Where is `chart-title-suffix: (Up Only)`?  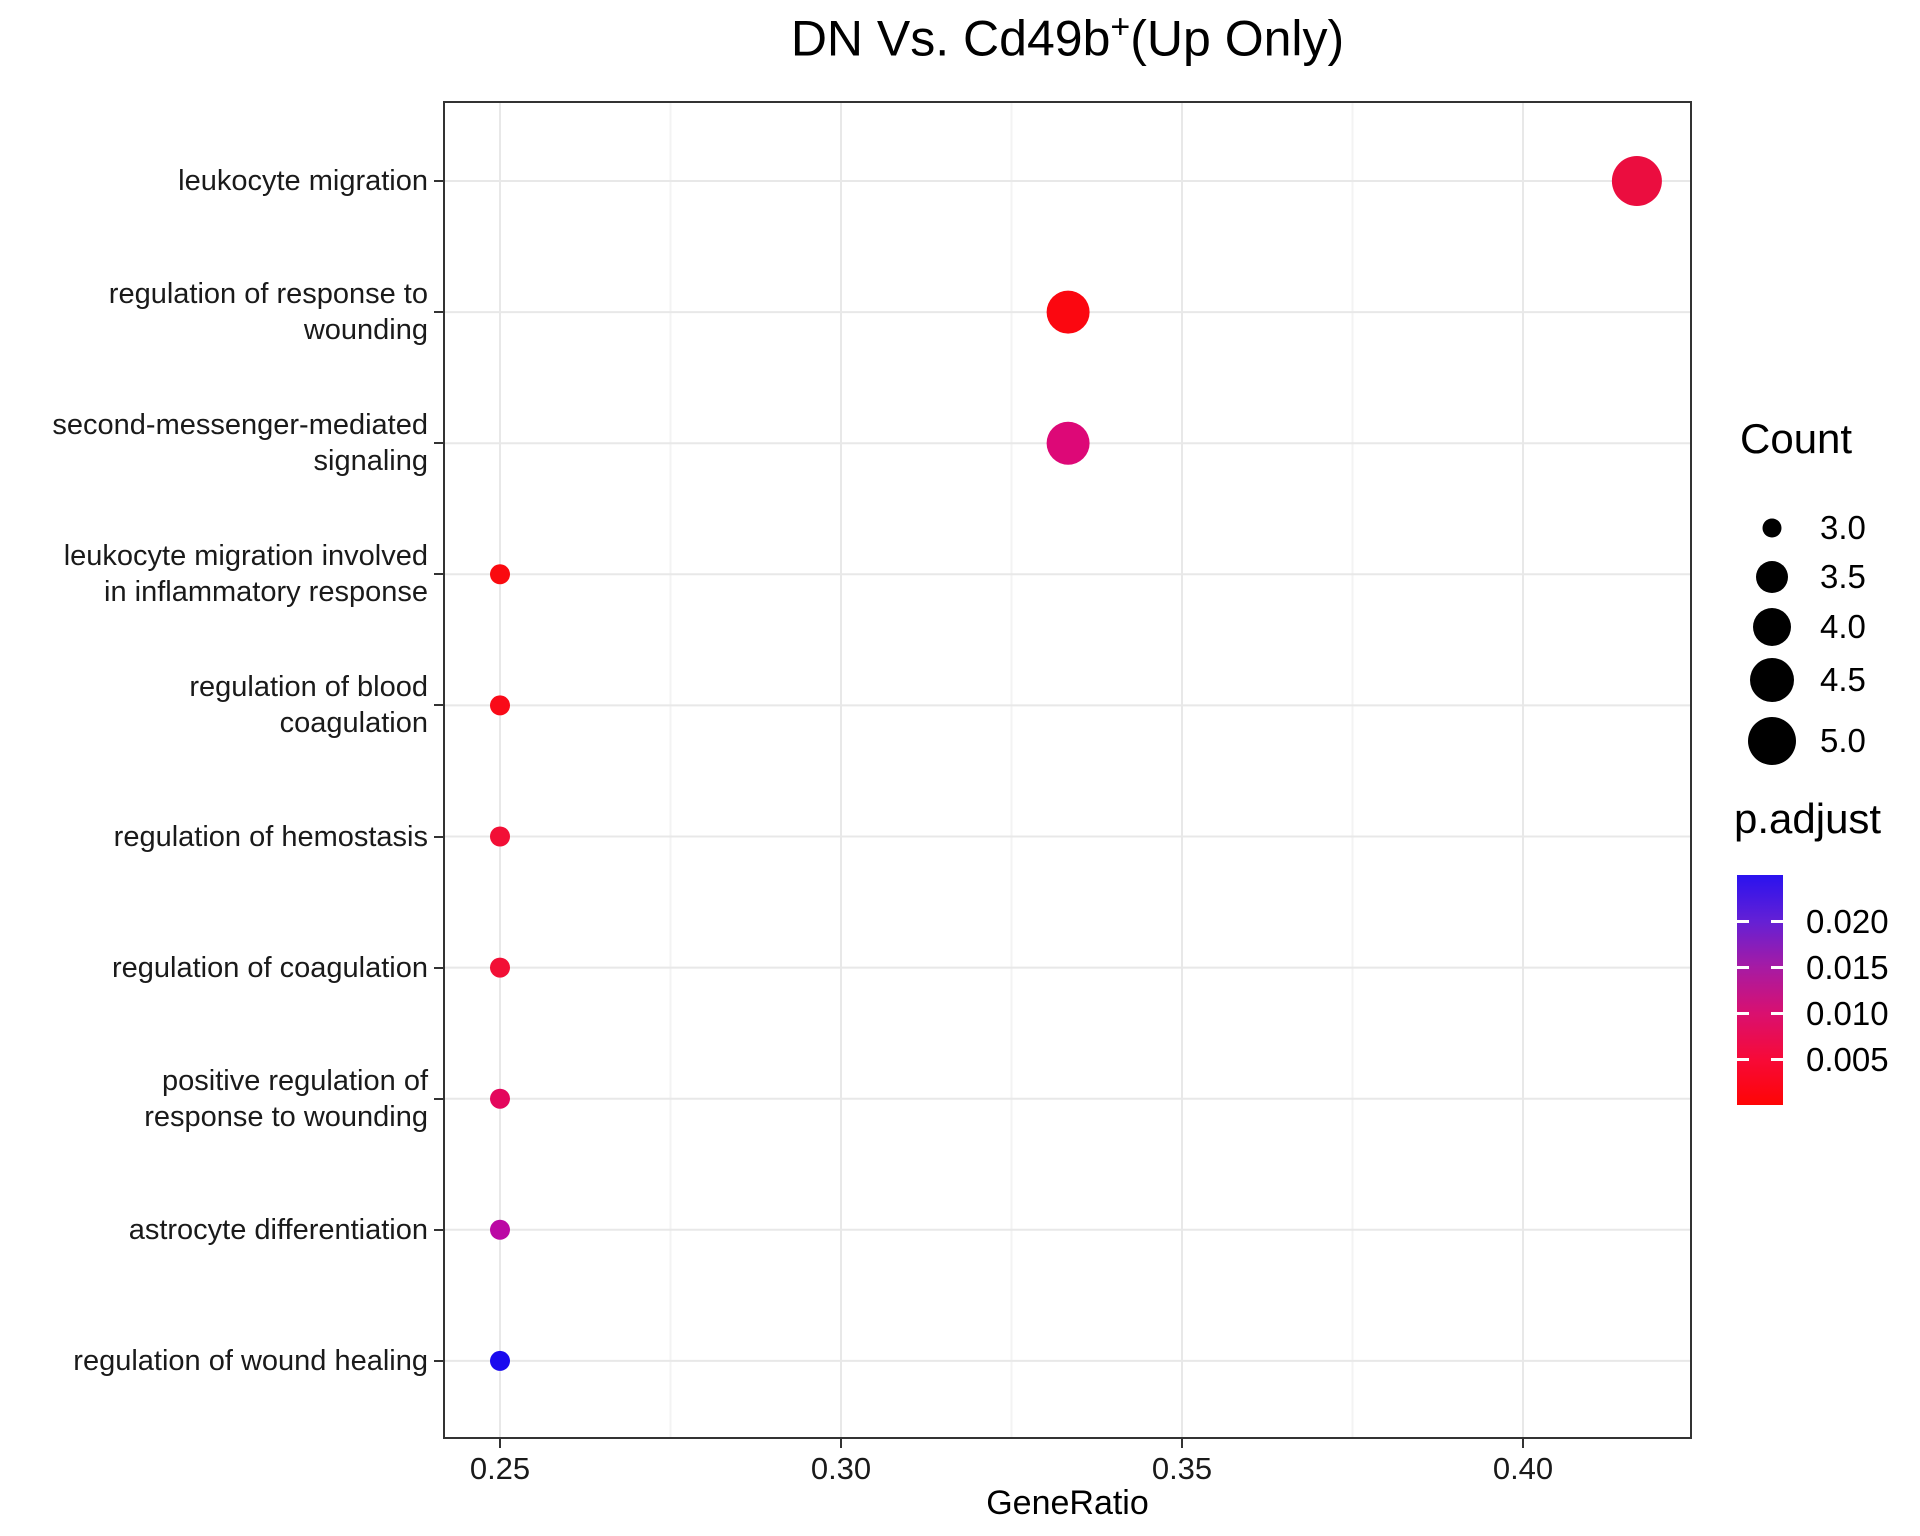 chart-title-suffix: (Up Only) is located at coordinates (1237, 38).